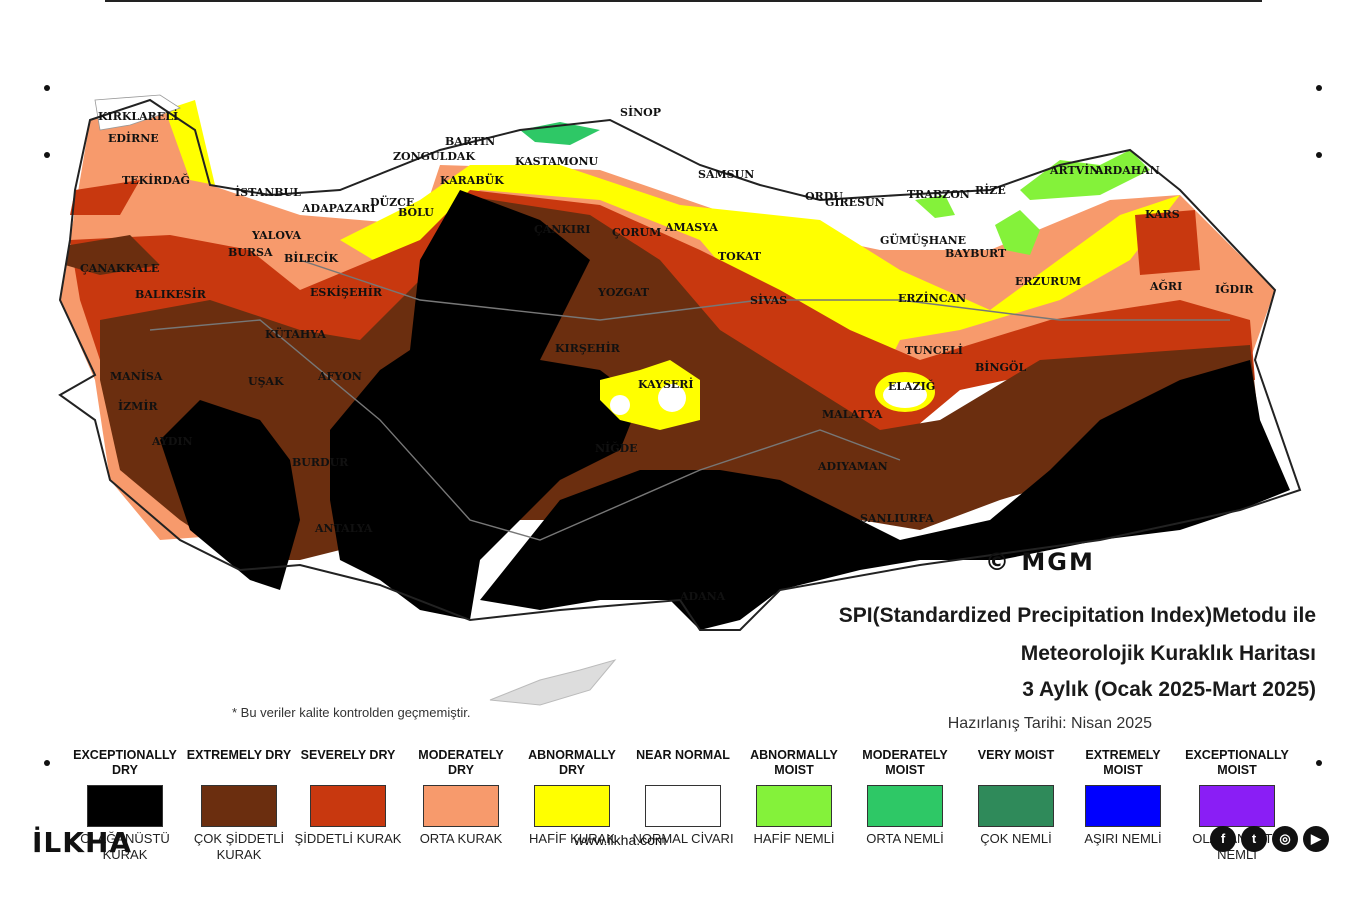 This screenshot has width=1366, height=910. Describe the element at coordinates (794, 838) in the screenshot. I see `legend-tr: HAFİF NEMLİ` at that location.